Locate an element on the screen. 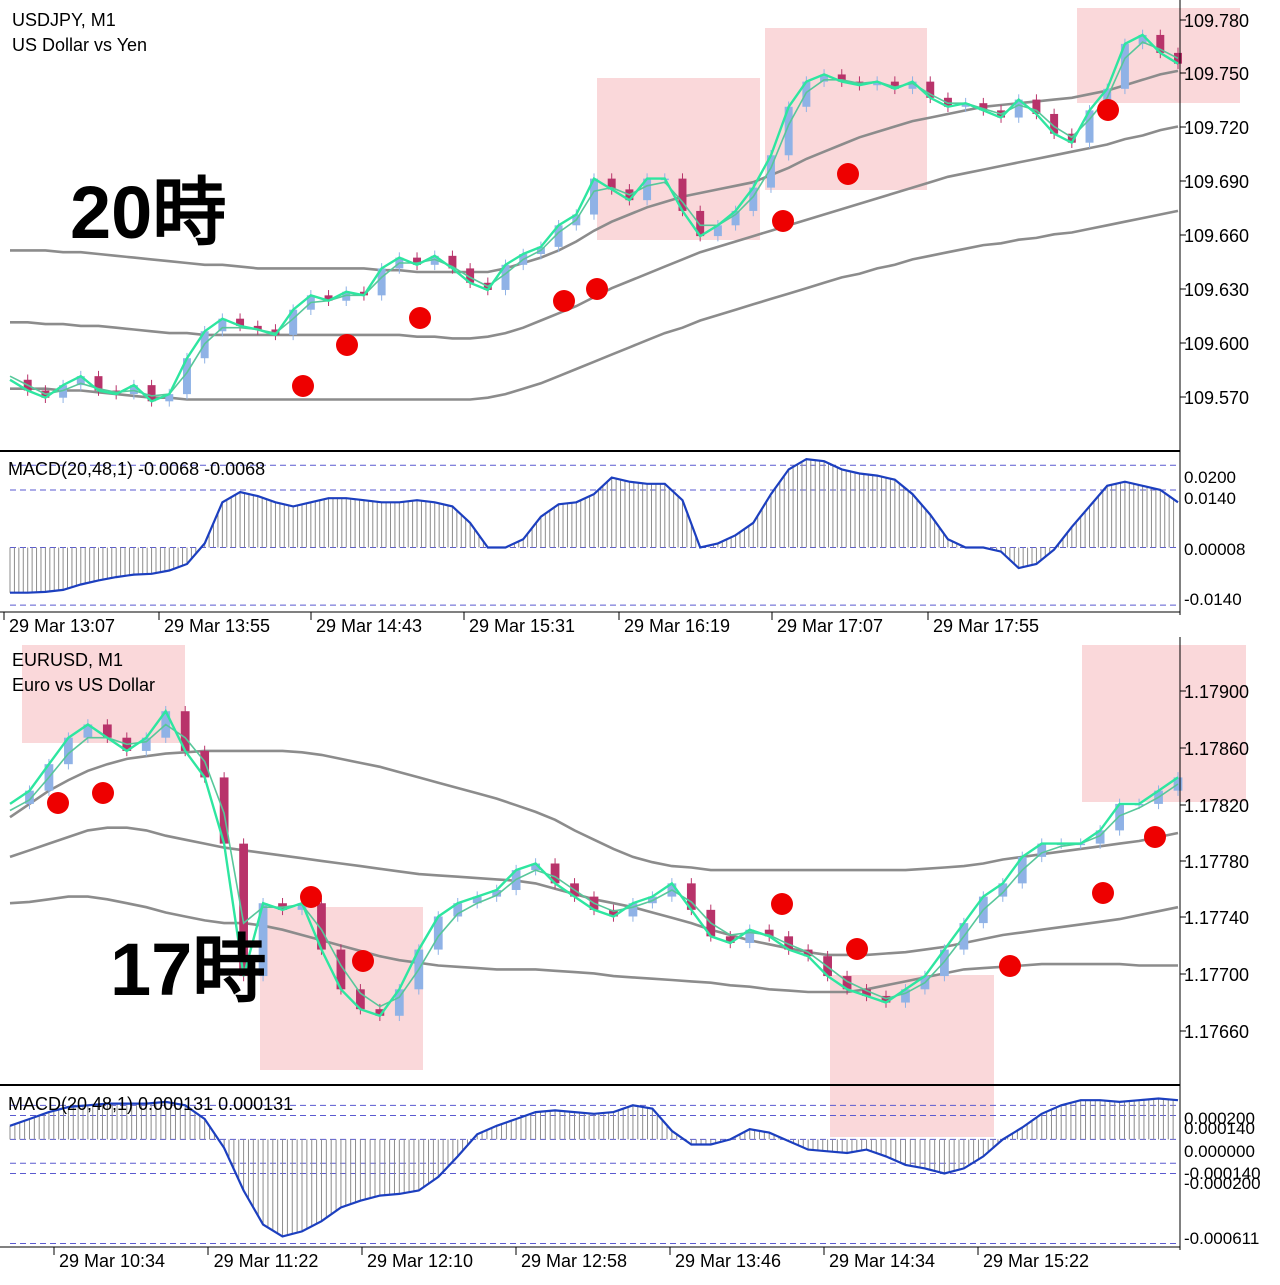  eurusd-time-tick-label: 29 Mar 12:58 is located at coordinates (574, 1261).